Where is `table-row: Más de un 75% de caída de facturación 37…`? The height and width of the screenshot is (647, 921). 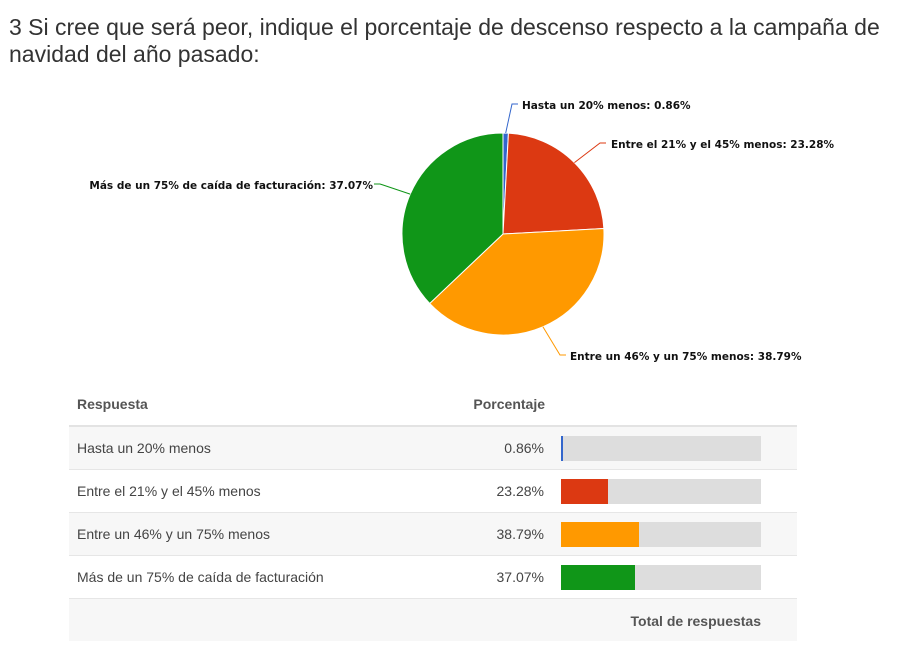
table-row: Más de un 75% de caída de facturación 37… is located at coordinates (433, 577).